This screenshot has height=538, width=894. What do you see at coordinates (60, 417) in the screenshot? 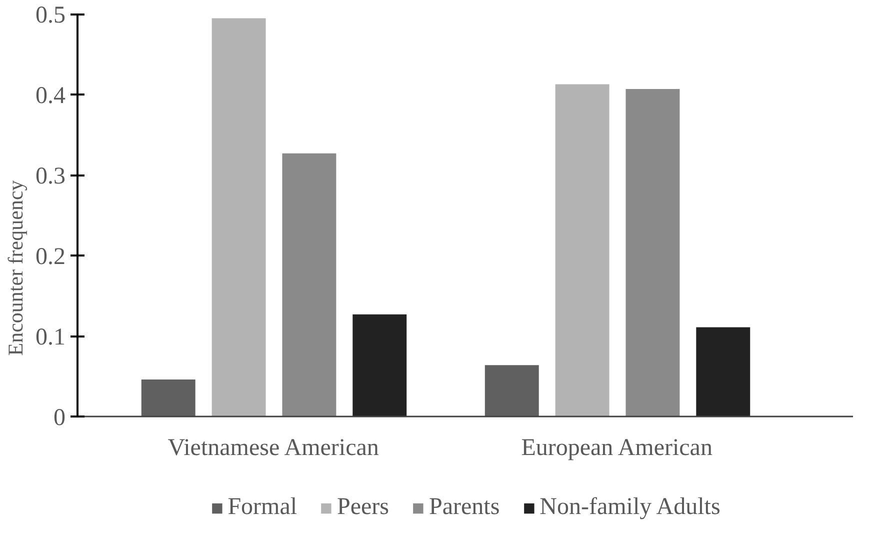
I see `y-tick-label: 0` at bounding box center [60, 417].